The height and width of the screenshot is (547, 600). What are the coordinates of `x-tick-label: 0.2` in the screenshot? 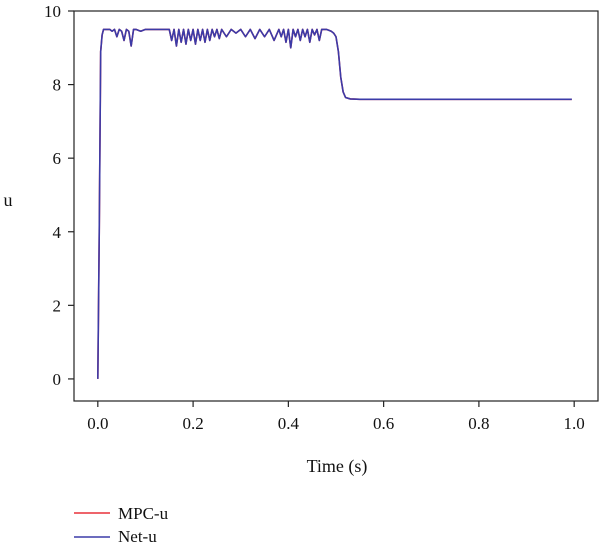 It's located at (192, 423).